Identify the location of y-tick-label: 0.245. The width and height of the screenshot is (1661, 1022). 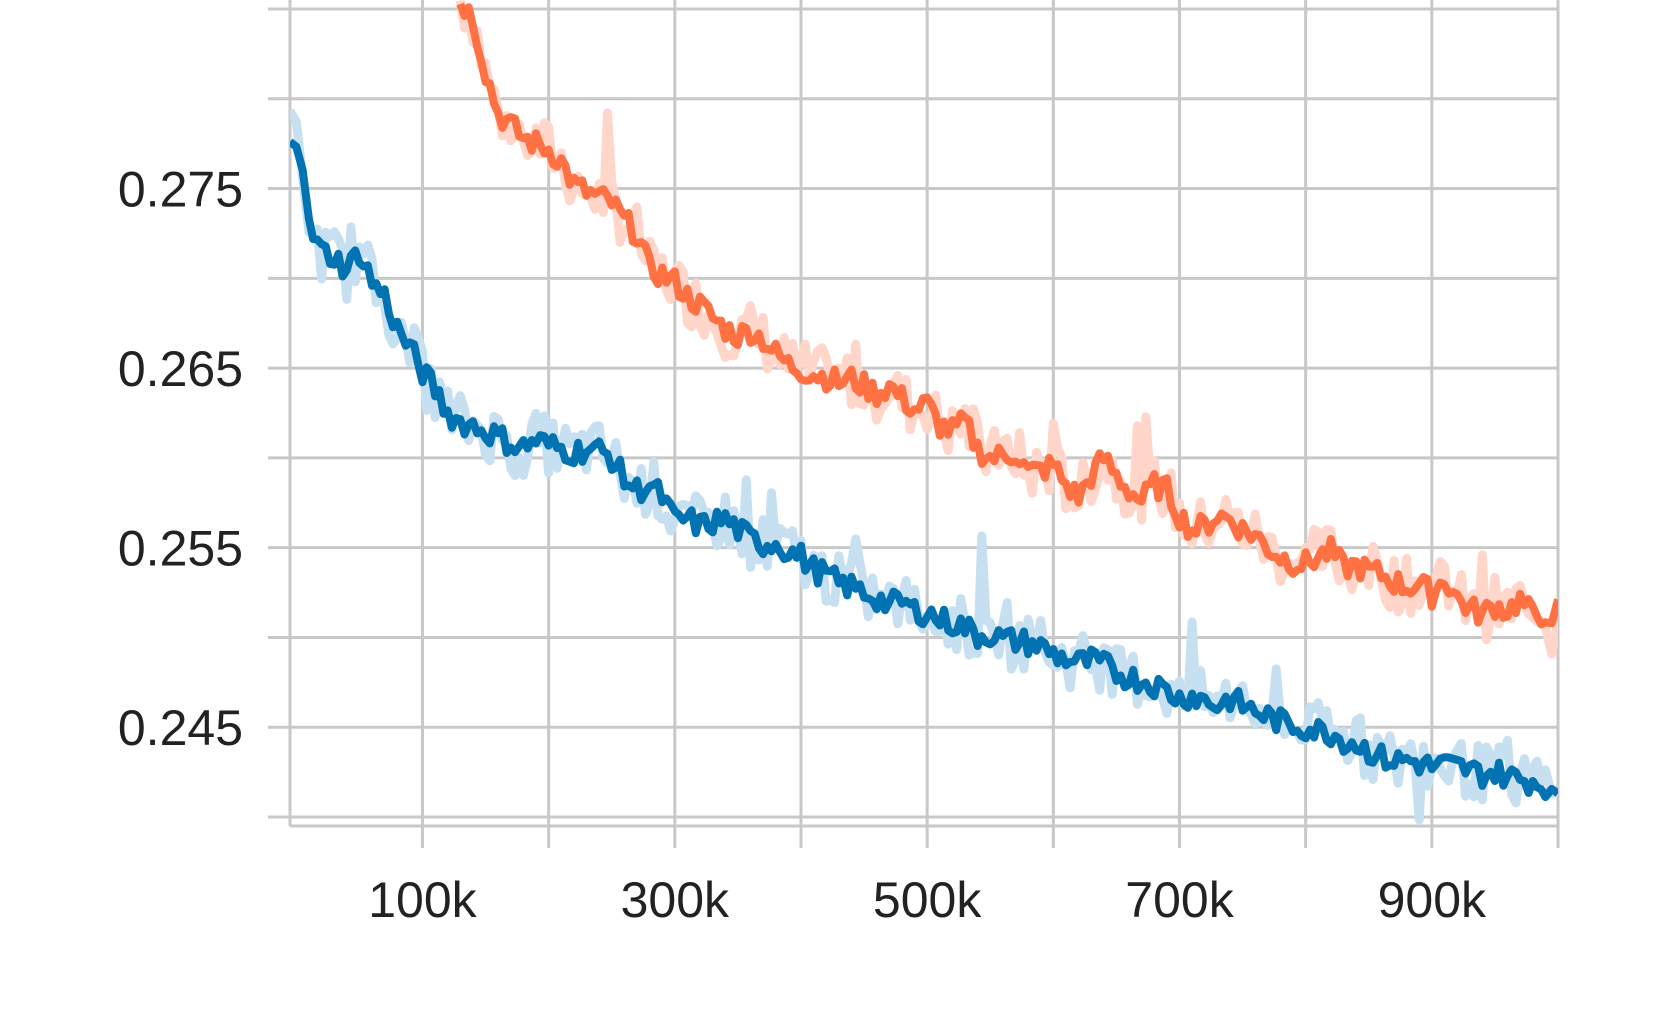
(180, 728).